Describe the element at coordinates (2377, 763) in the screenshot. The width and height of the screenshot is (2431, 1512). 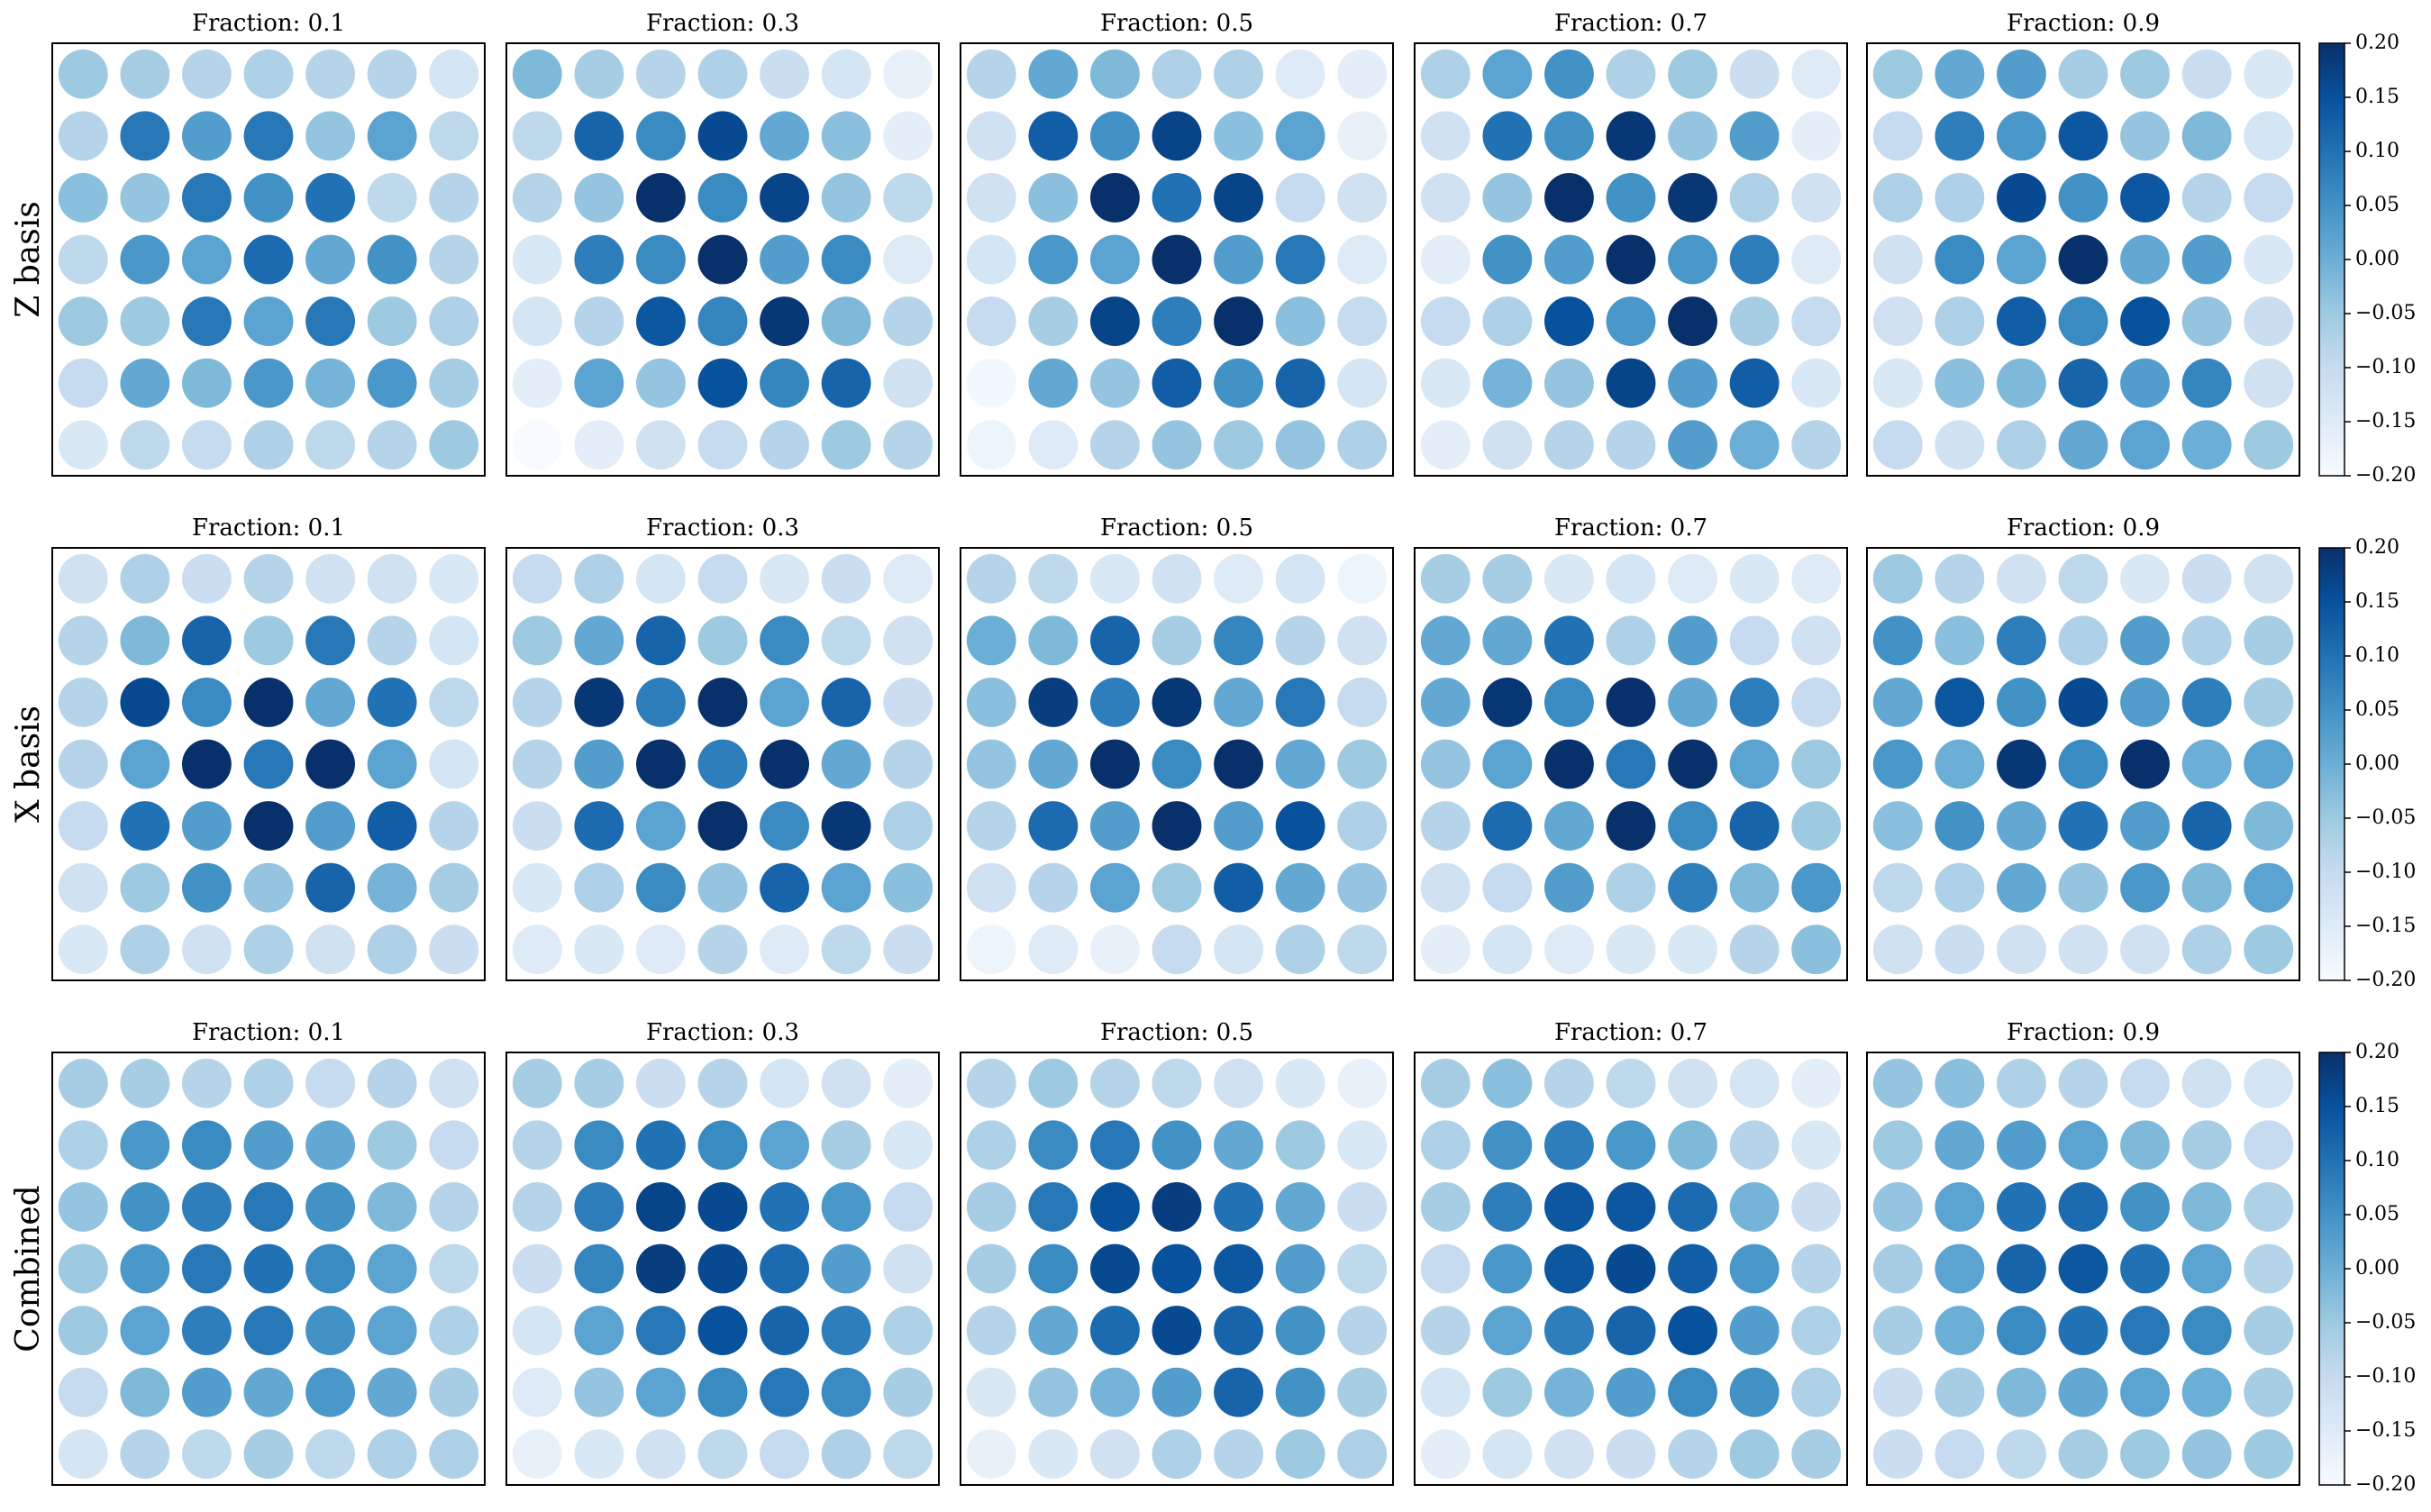
I see `colorbar-tick-label: 0.00` at that location.